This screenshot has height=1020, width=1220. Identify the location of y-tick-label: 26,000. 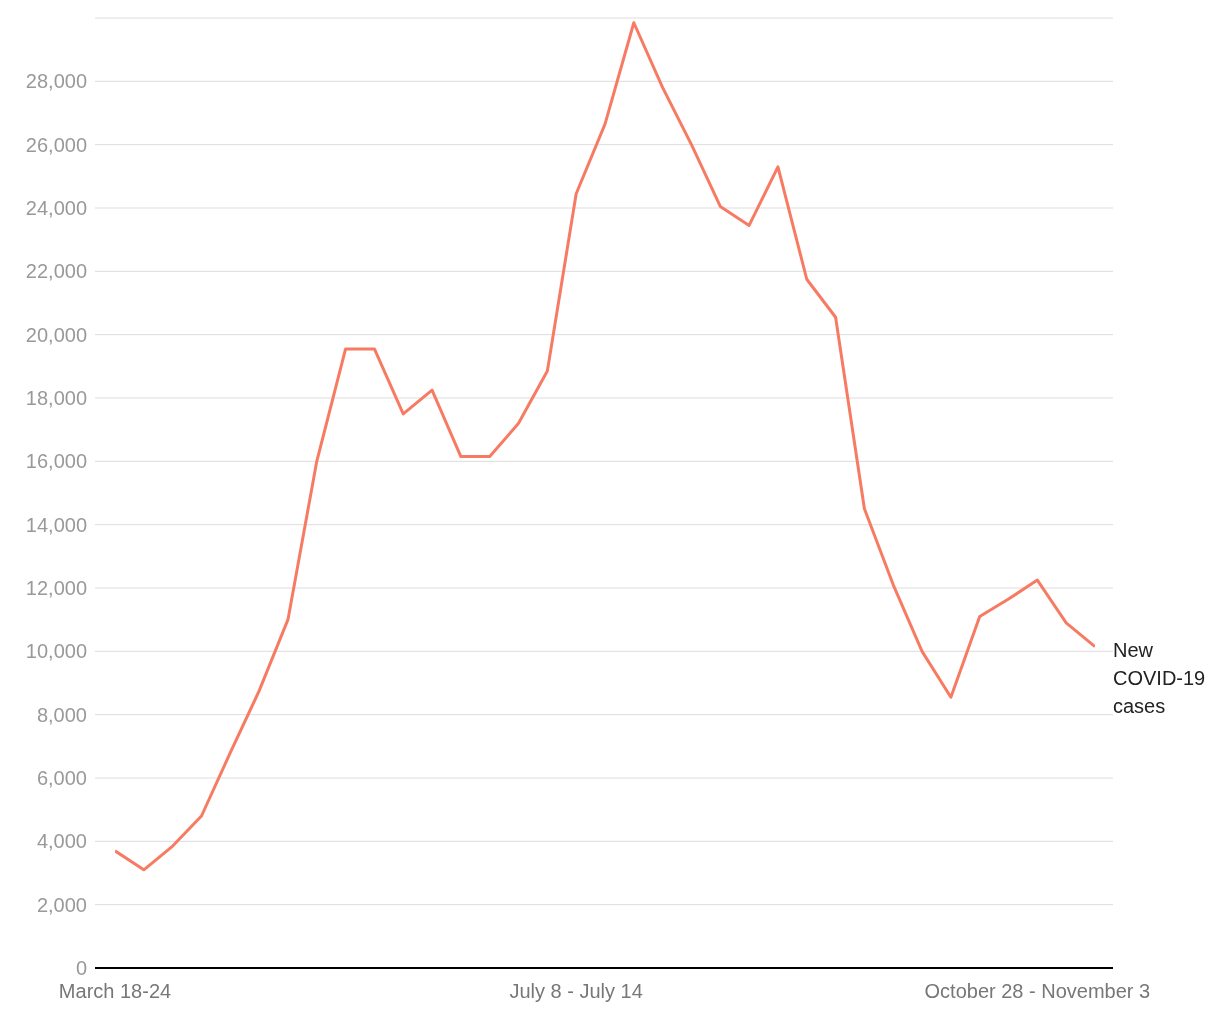
(56, 144).